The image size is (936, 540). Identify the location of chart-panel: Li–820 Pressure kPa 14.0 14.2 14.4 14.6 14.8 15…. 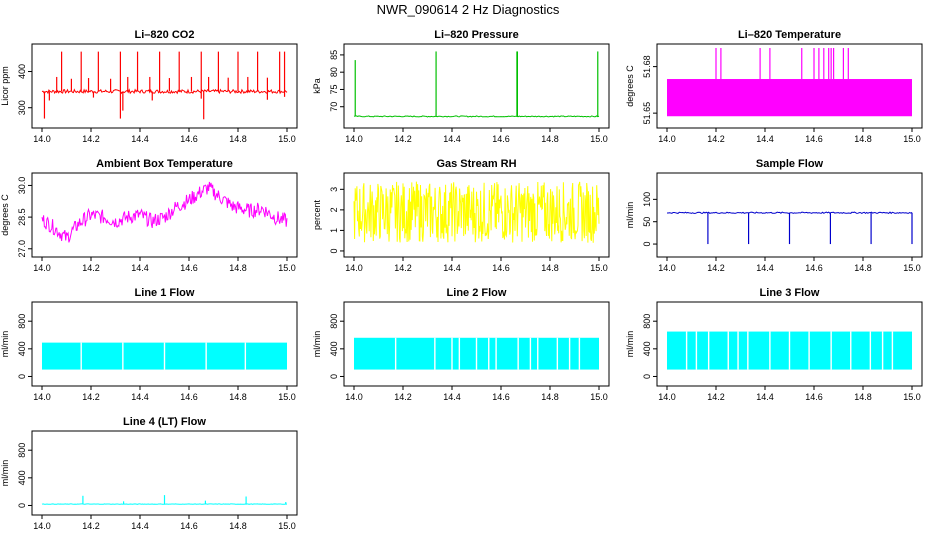
(461, 86).